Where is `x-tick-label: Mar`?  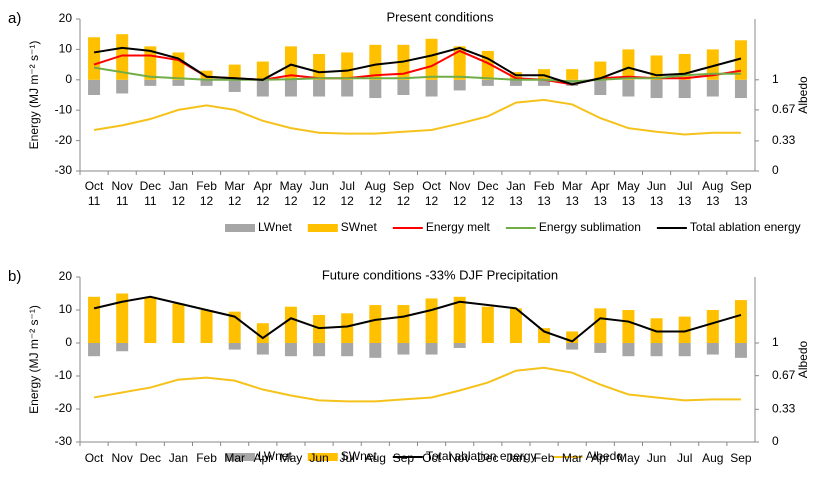 x-tick-label: Mar is located at coordinates (235, 458).